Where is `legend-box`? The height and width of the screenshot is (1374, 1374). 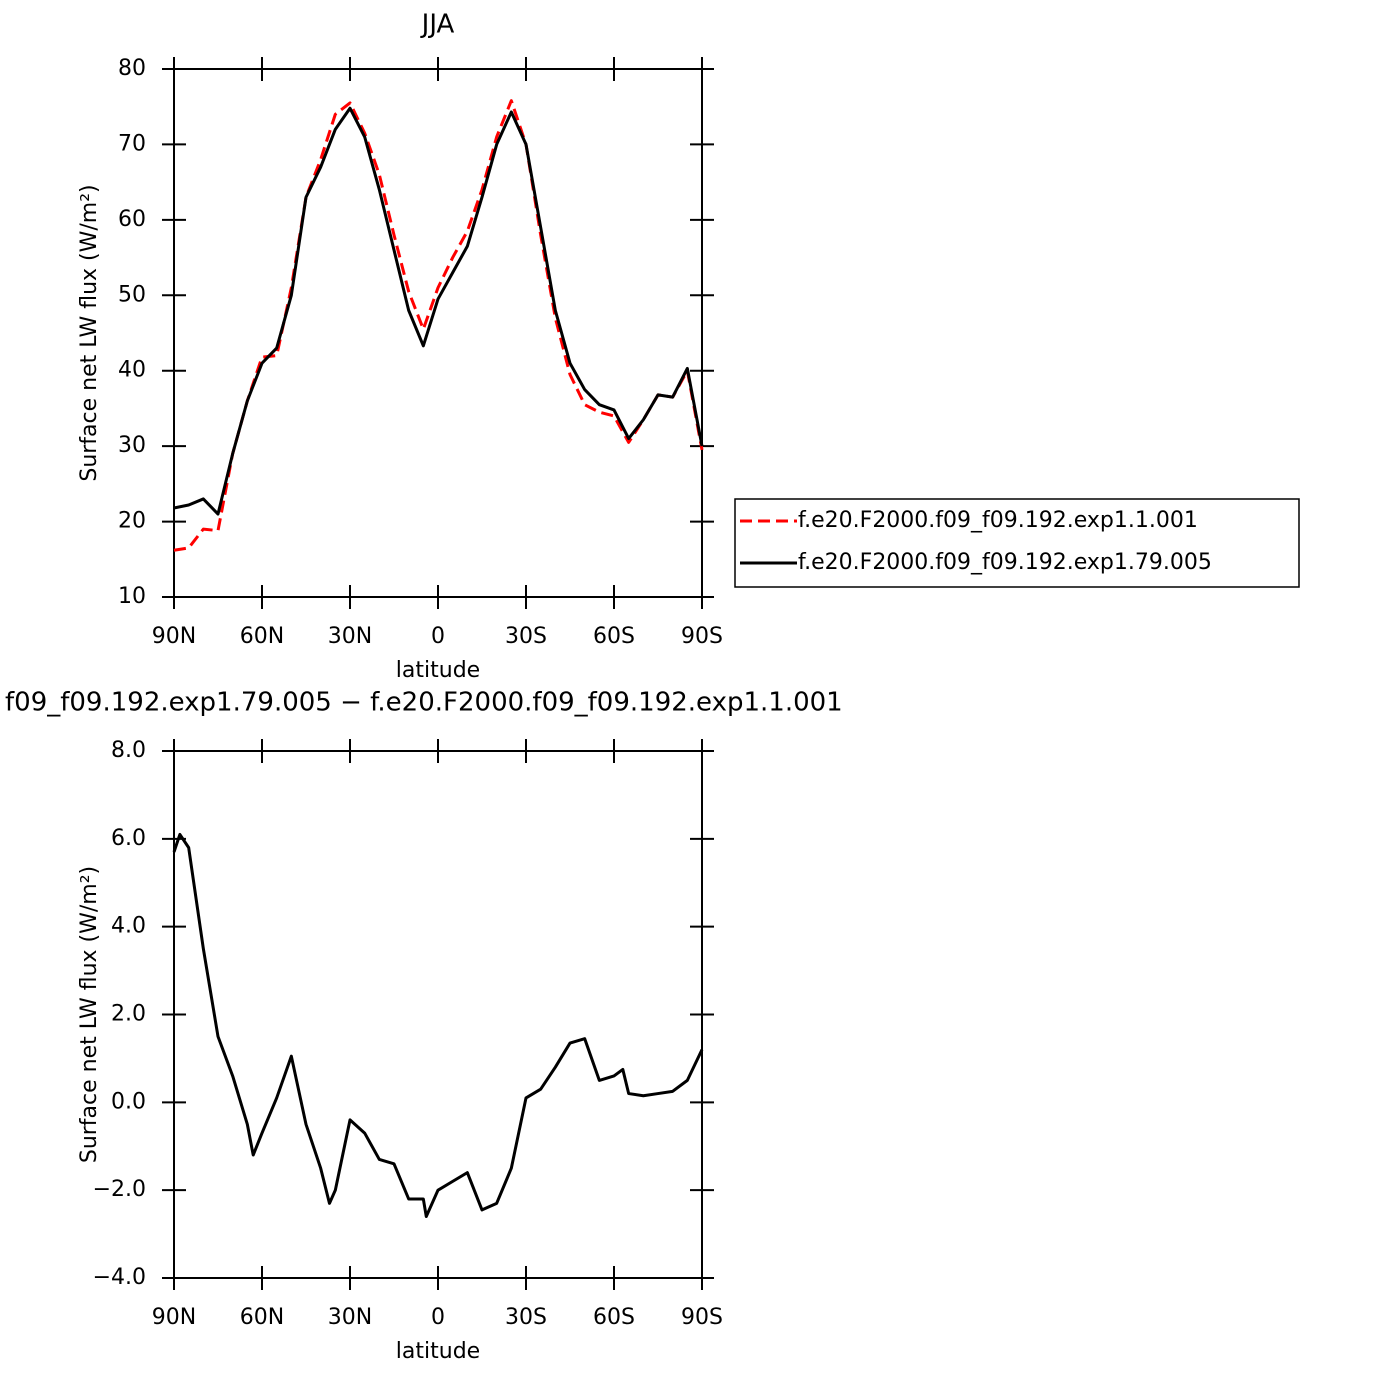
legend-box is located at coordinates (1017, 543).